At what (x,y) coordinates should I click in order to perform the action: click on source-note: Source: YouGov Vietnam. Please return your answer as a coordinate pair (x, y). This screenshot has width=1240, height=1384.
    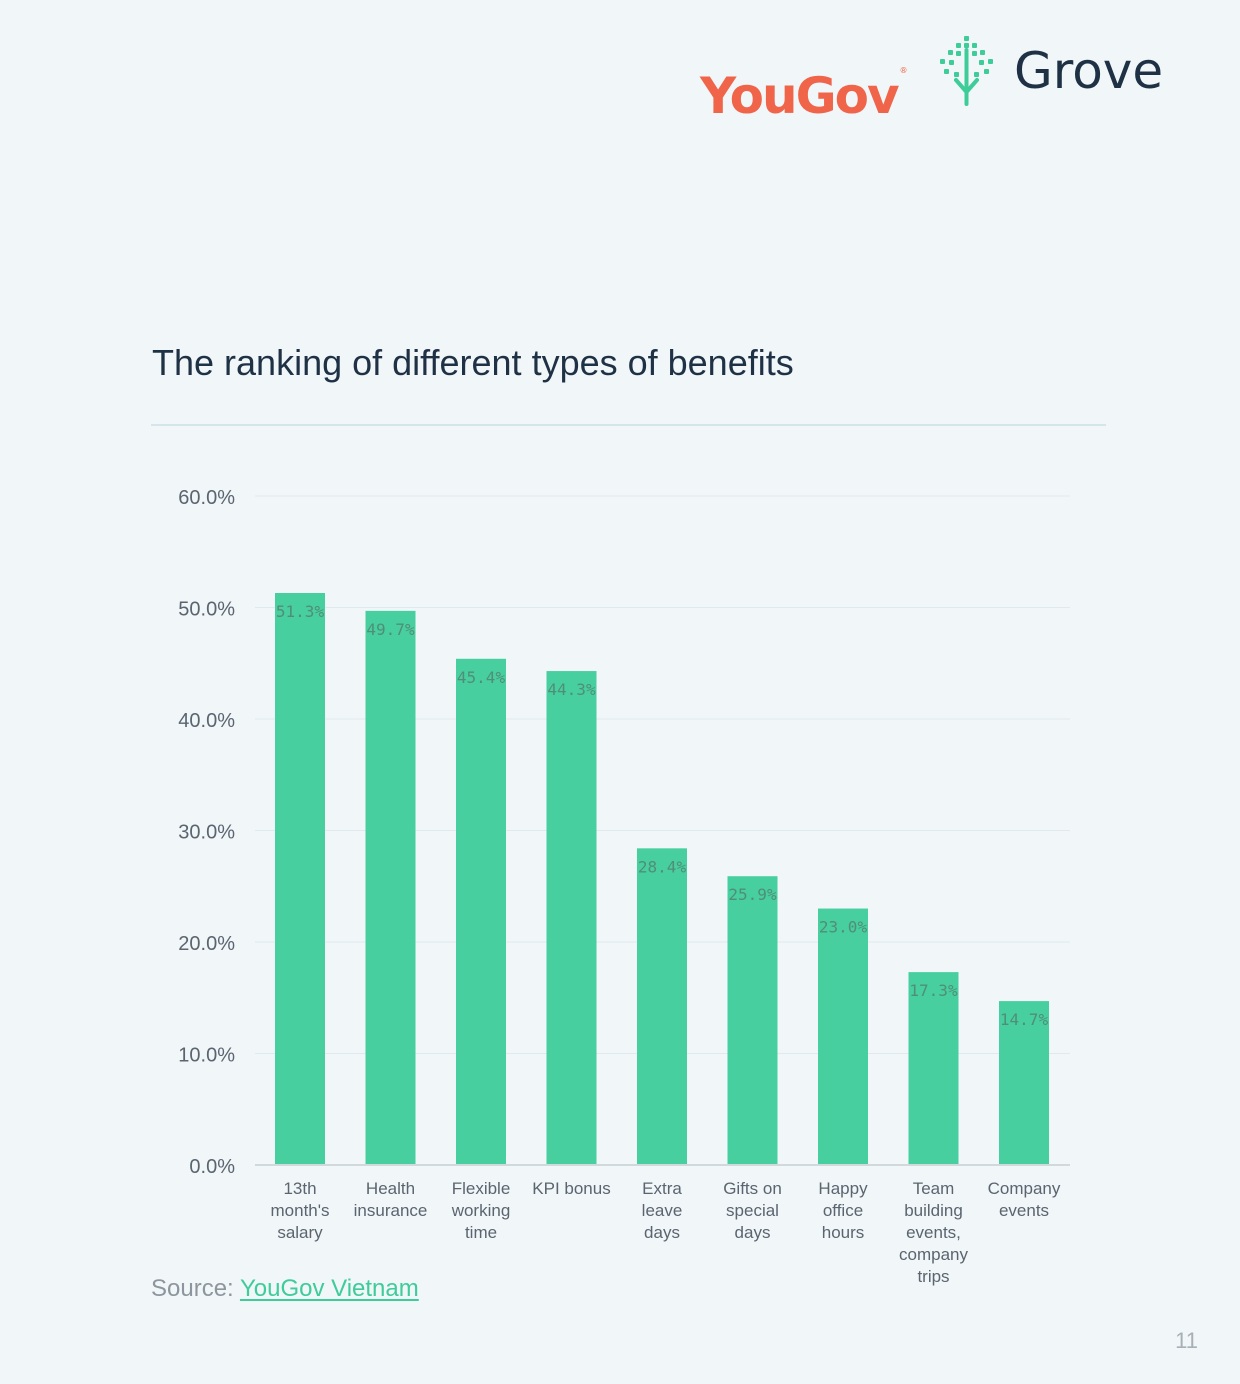
    Looking at the image, I should click on (285, 1289).